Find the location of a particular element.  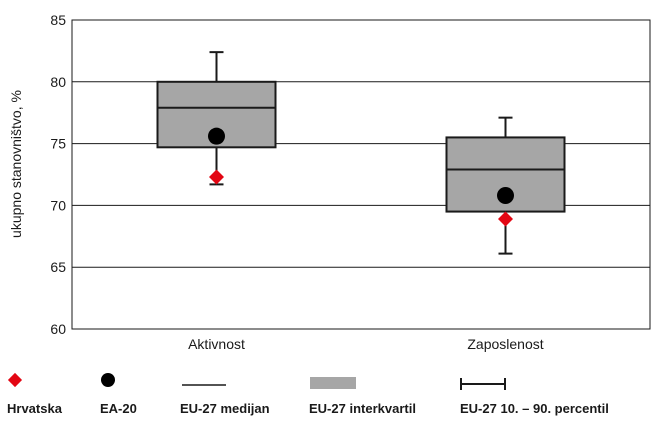

legend-label-interquartile: EU-27 interkvartil is located at coordinates (362, 408).